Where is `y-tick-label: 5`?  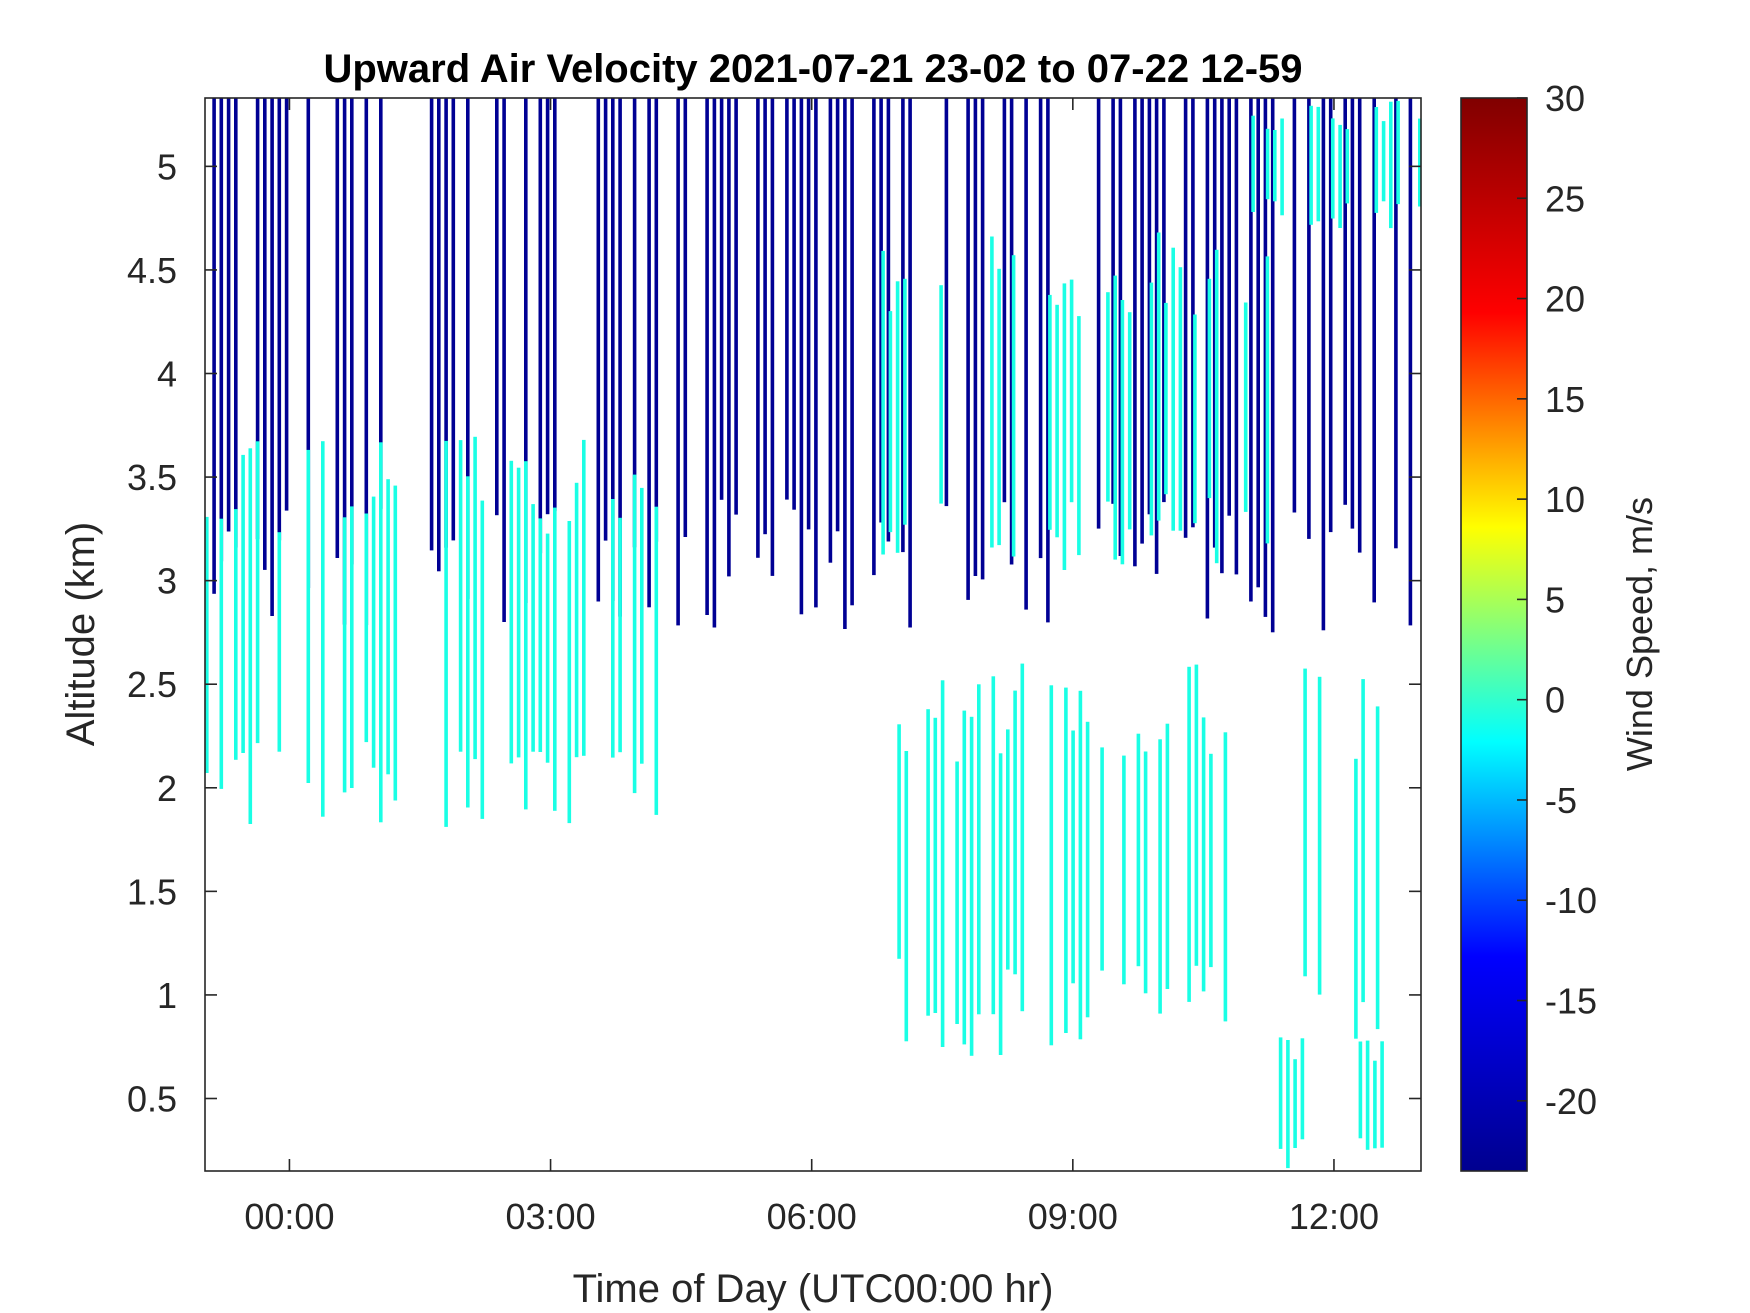
y-tick-label: 5 is located at coordinates (167, 166).